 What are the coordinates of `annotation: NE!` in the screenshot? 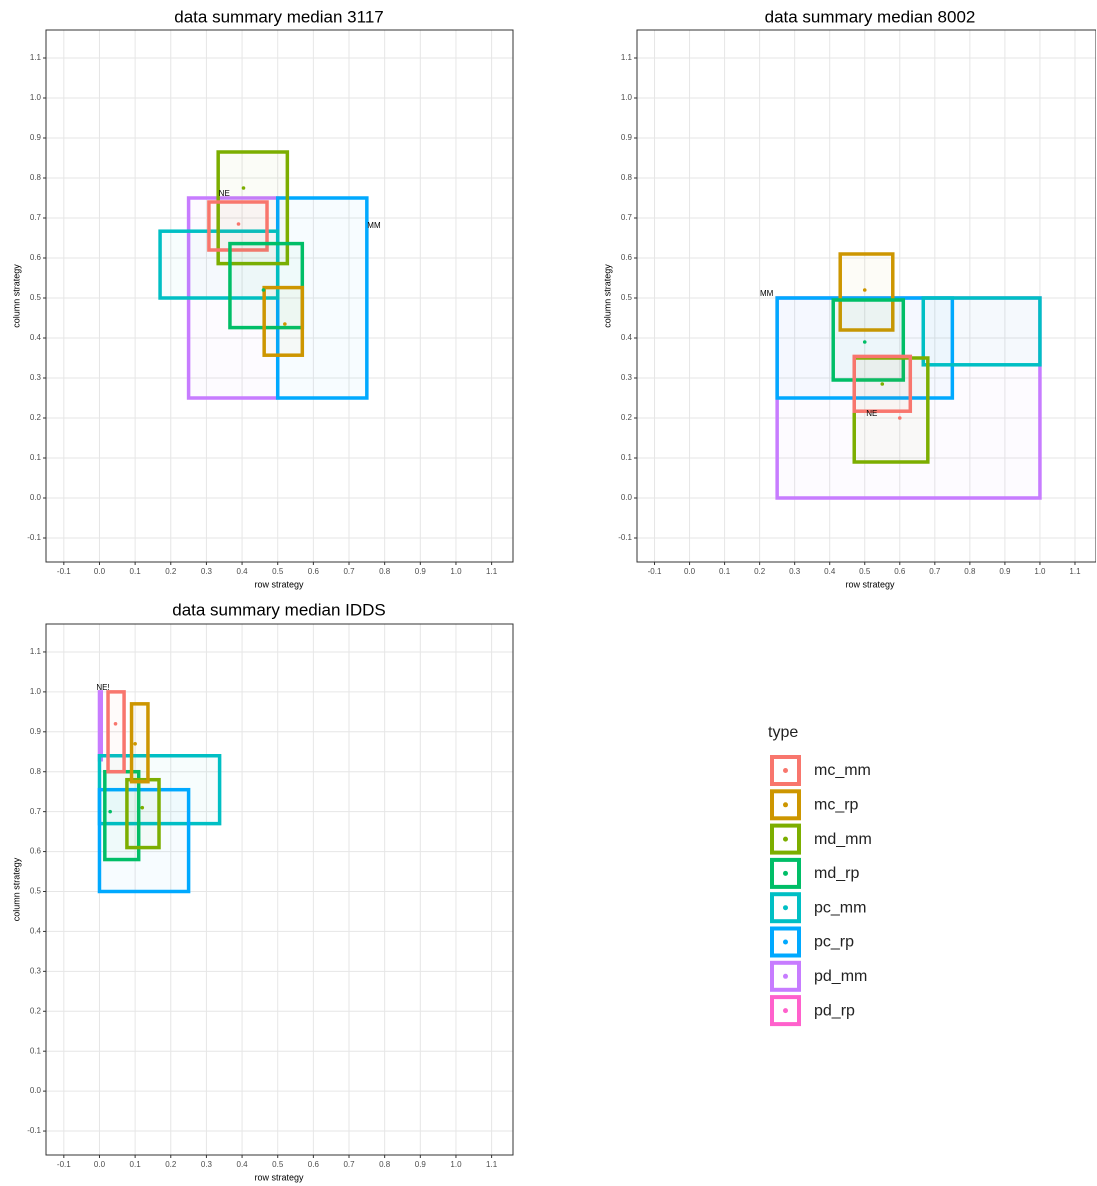 It's located at (102, 687).